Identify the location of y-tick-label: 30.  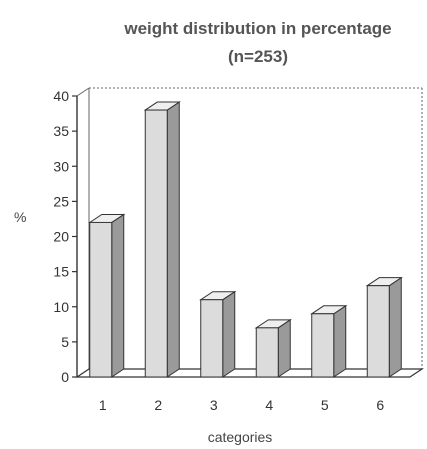
(61, 166).